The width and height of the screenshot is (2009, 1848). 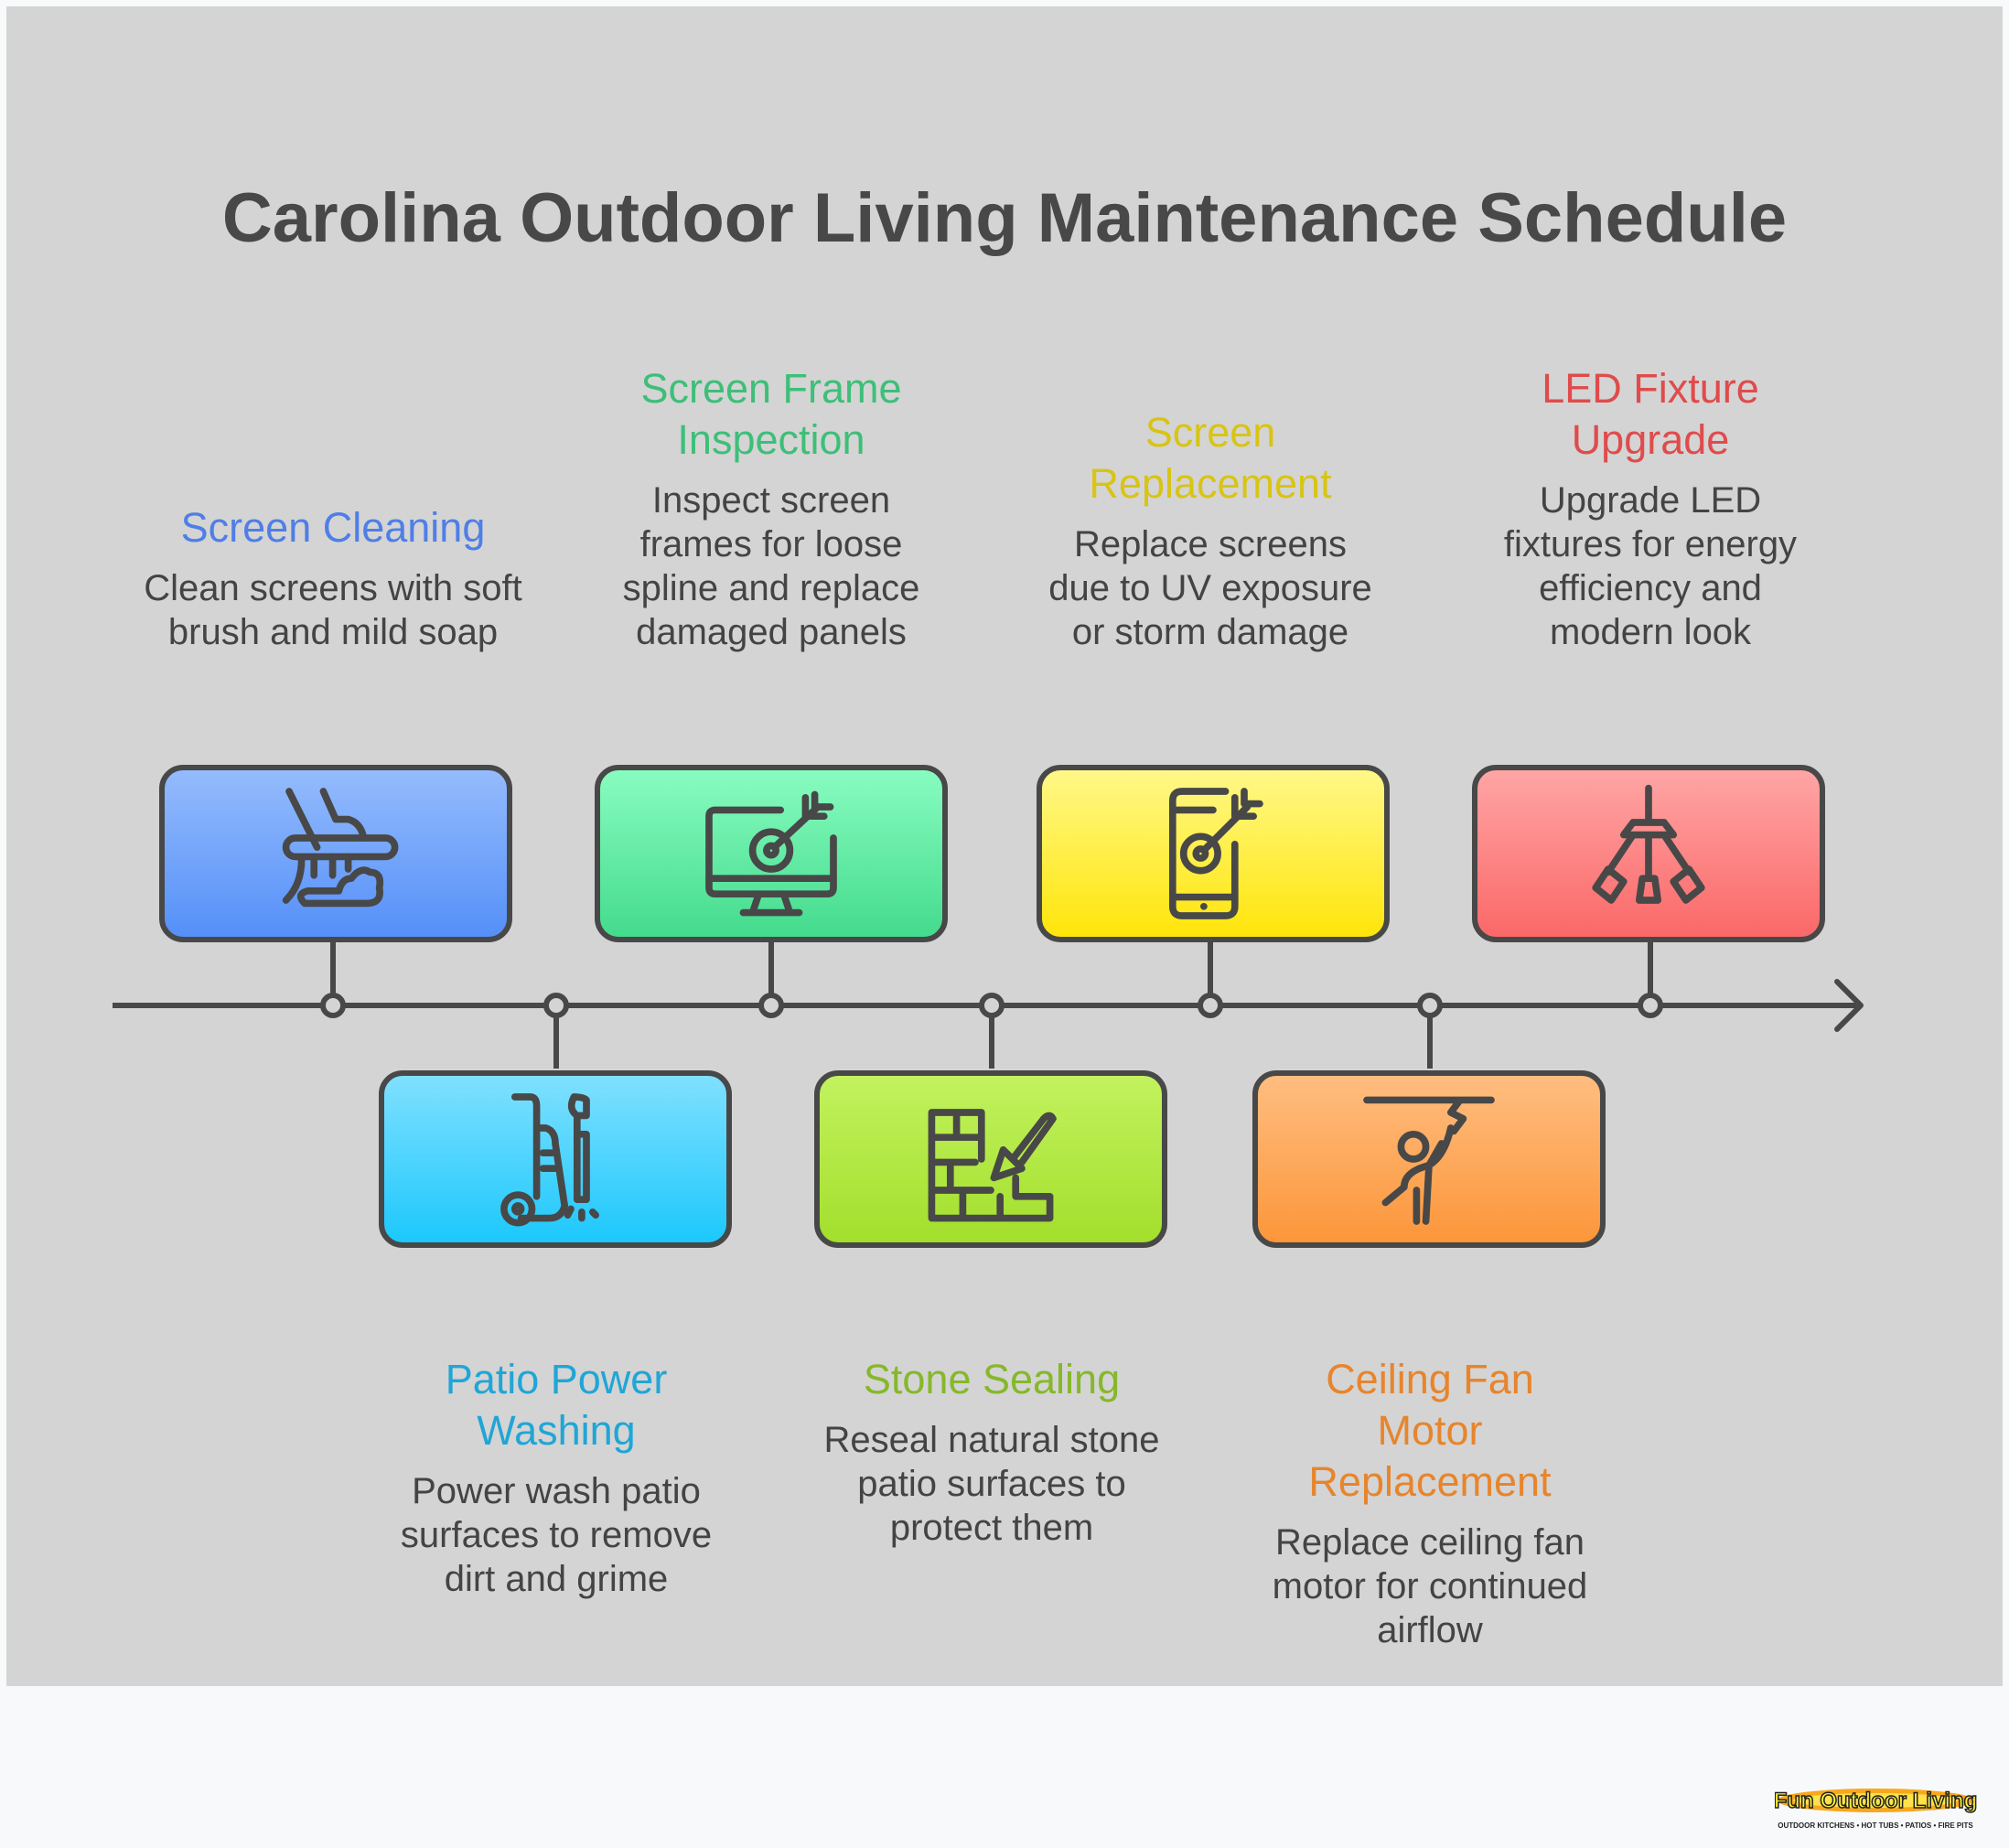 I want to click on step-box-patio-power-washing, so click(x=555, y=1159).